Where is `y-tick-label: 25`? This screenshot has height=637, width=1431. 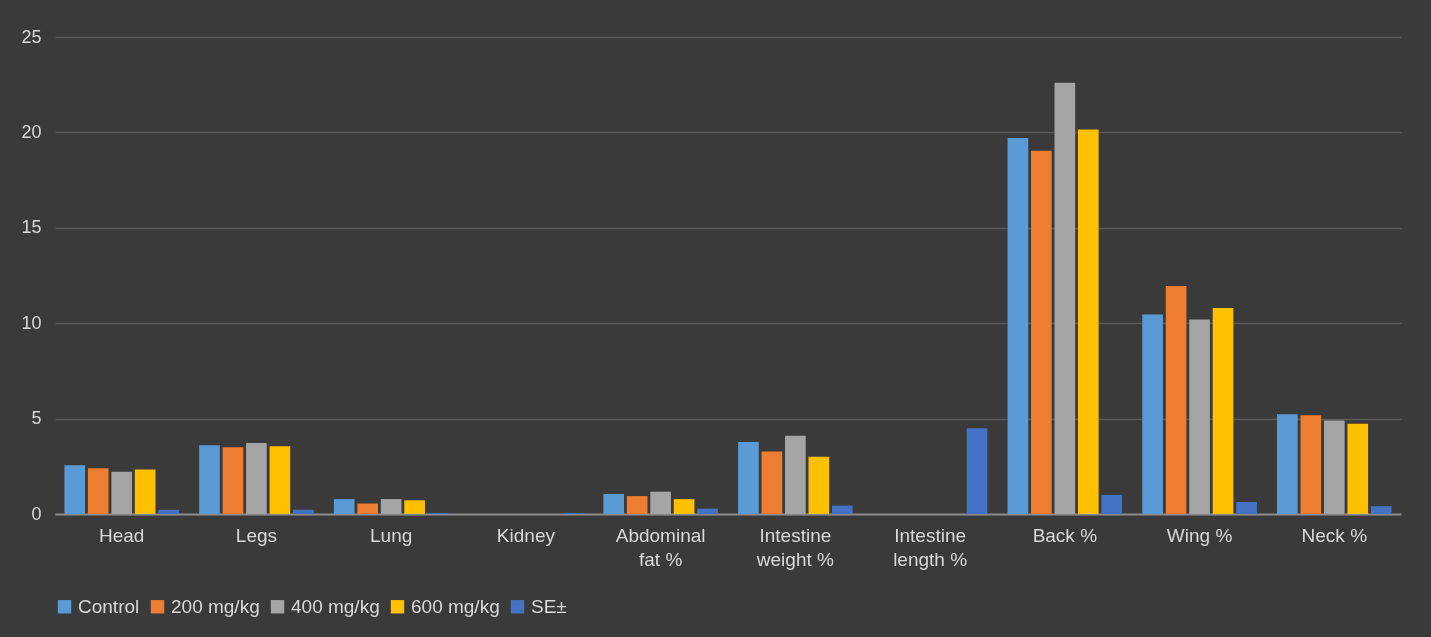 y-tick-label: 25 is located at coordinates (31, 36).